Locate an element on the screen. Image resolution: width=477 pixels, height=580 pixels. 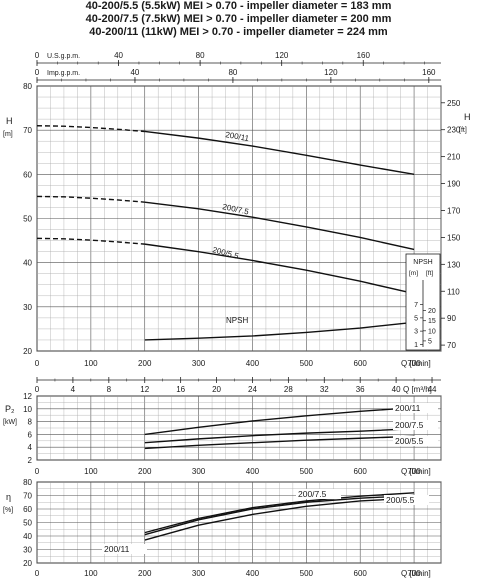
right-axis-tick-label: 130 is located at coordinates (454, 264).